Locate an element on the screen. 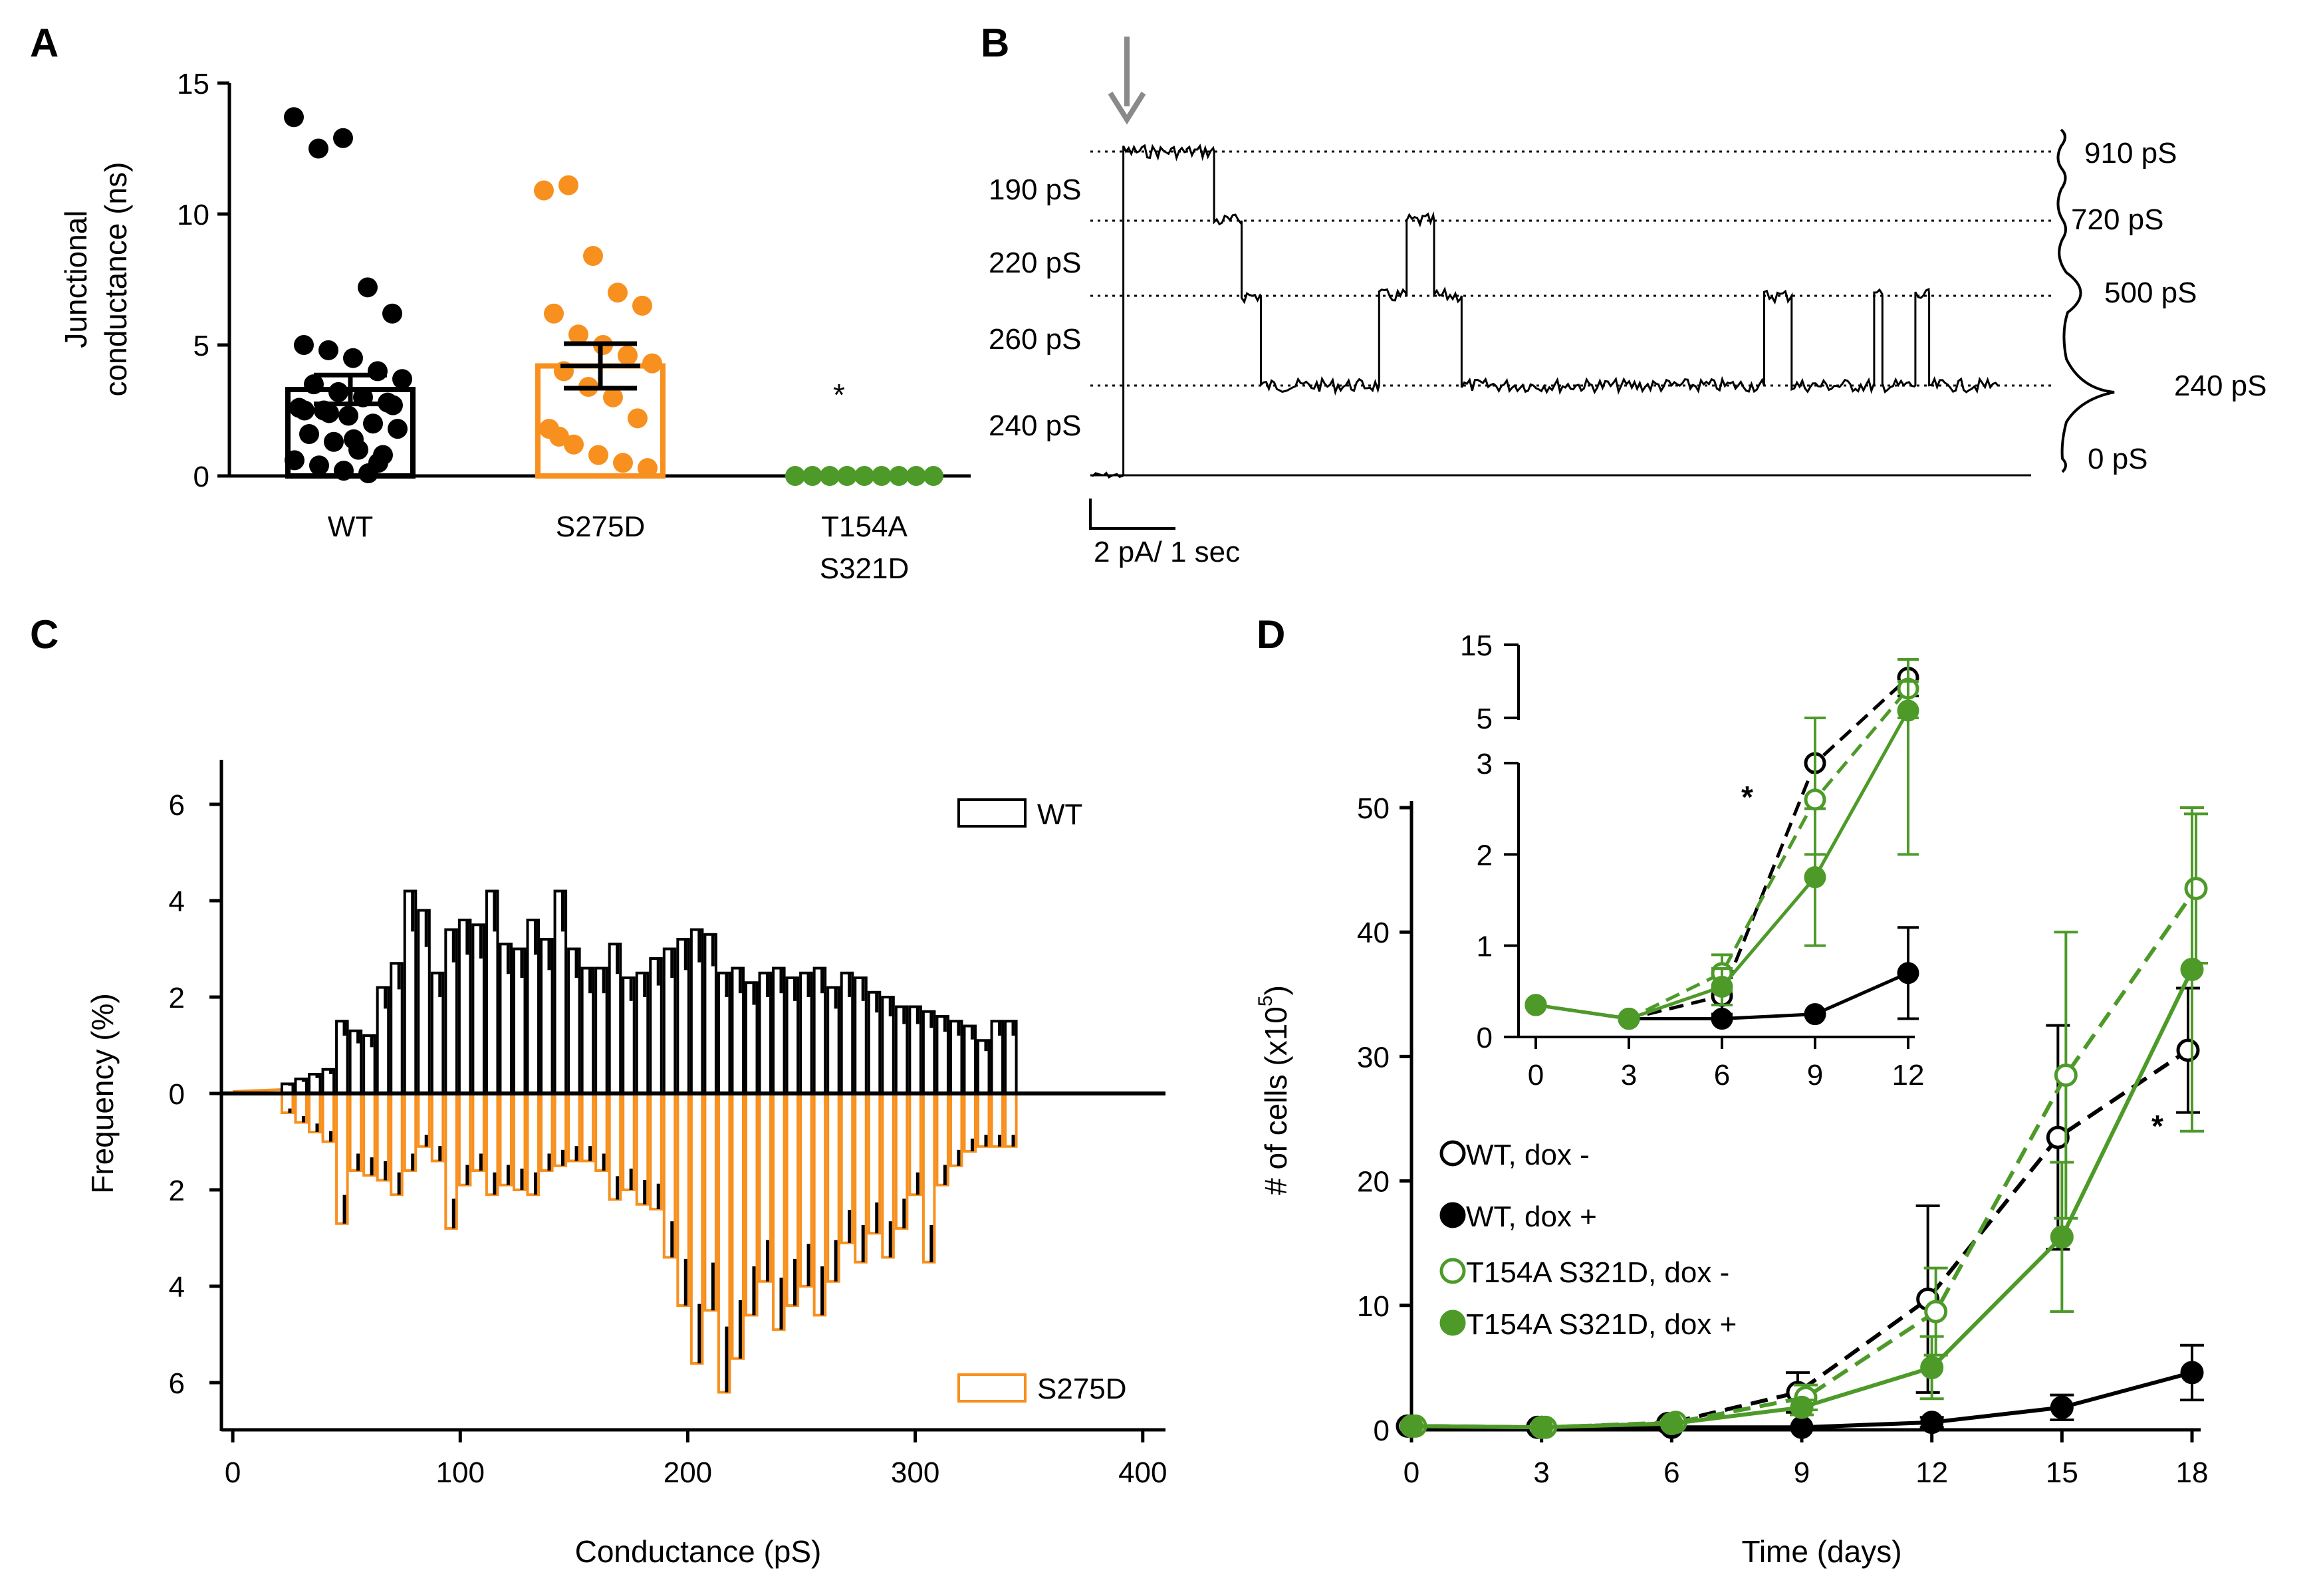 Image resolution: width=2321 pixels, height=1596 pixels. panel-a-x-tick-s275d: S275D is located at coordinates (601, 527).